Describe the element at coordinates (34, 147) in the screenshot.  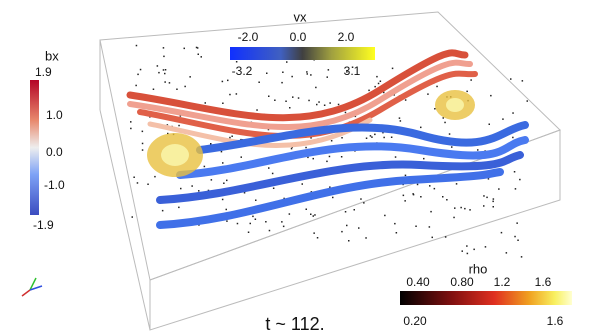
I see `colorbar-bx` at that location.